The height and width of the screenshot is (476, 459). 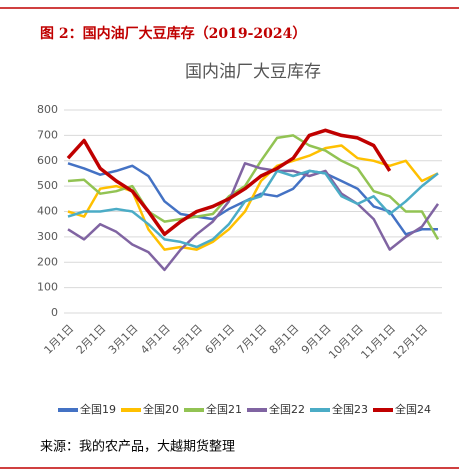 What do you see at coordinates (155, 339) in the screenshot?
I see `x-tick-label: 4月1日` at bounding box center [155, 339].